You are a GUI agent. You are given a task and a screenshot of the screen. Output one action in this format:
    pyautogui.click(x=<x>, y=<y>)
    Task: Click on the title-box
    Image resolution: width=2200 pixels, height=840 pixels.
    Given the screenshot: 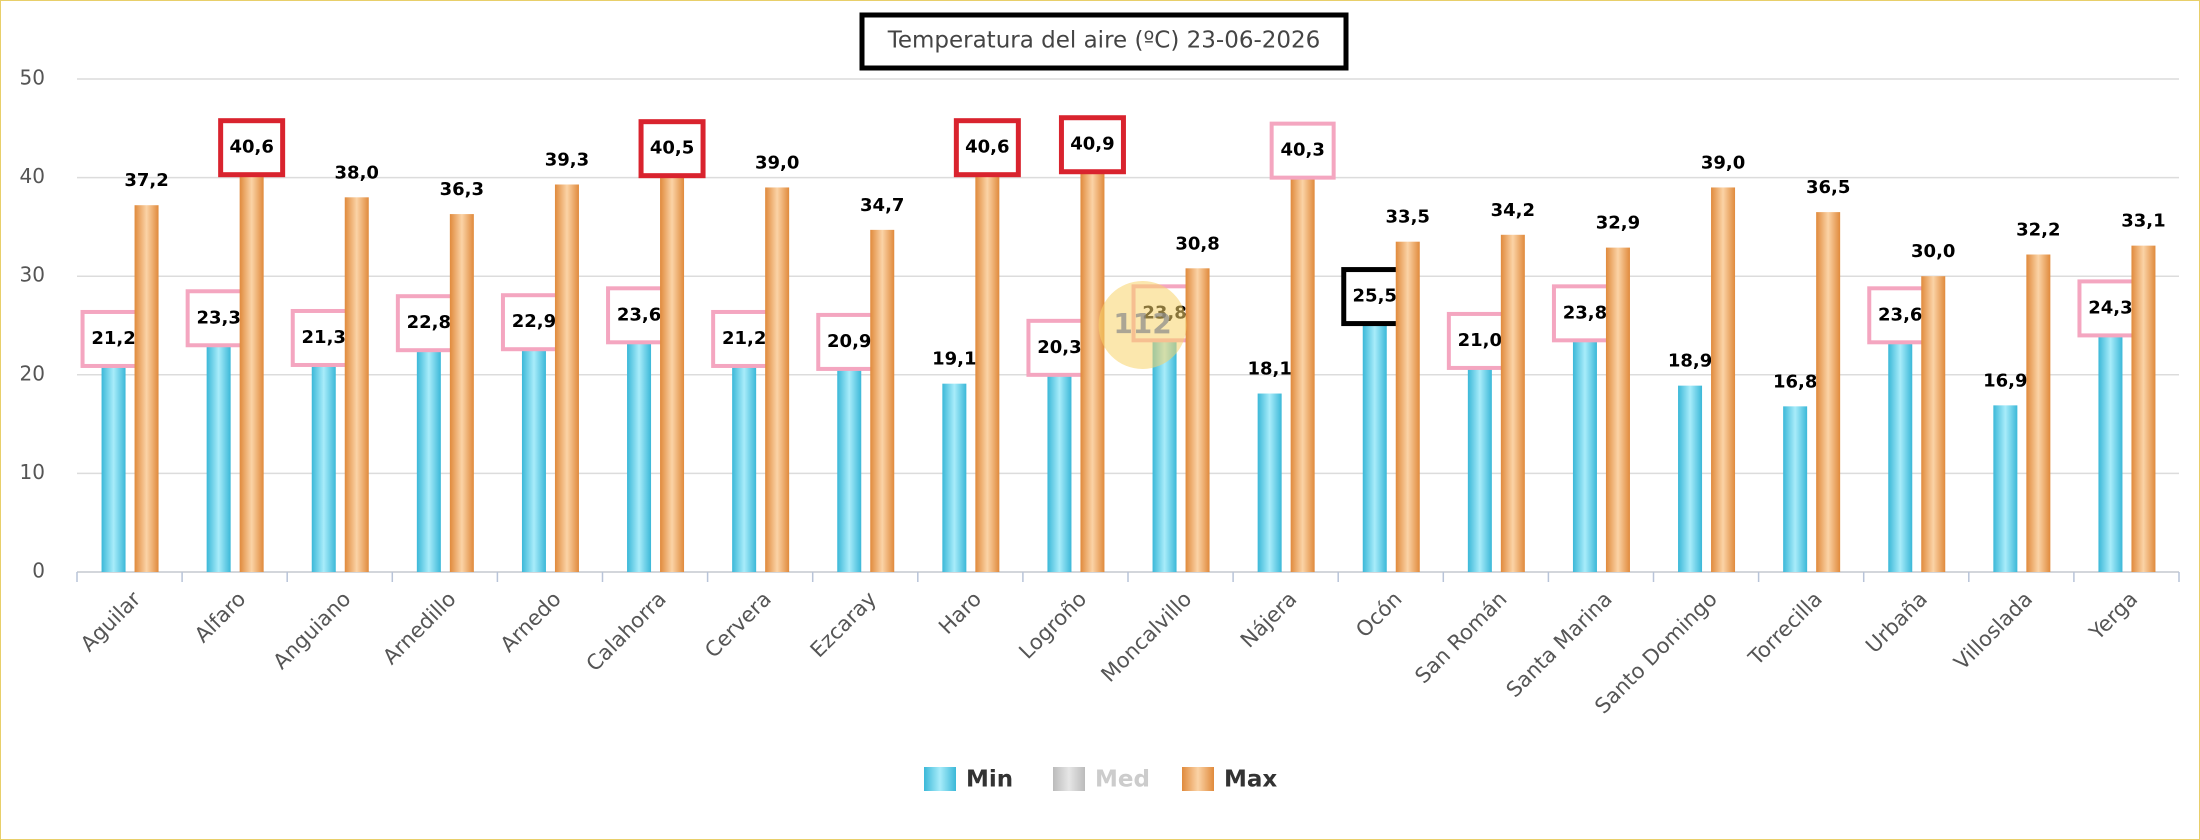 What is the action you would take?
    pyautogui.click(x=1104, y=41)
    